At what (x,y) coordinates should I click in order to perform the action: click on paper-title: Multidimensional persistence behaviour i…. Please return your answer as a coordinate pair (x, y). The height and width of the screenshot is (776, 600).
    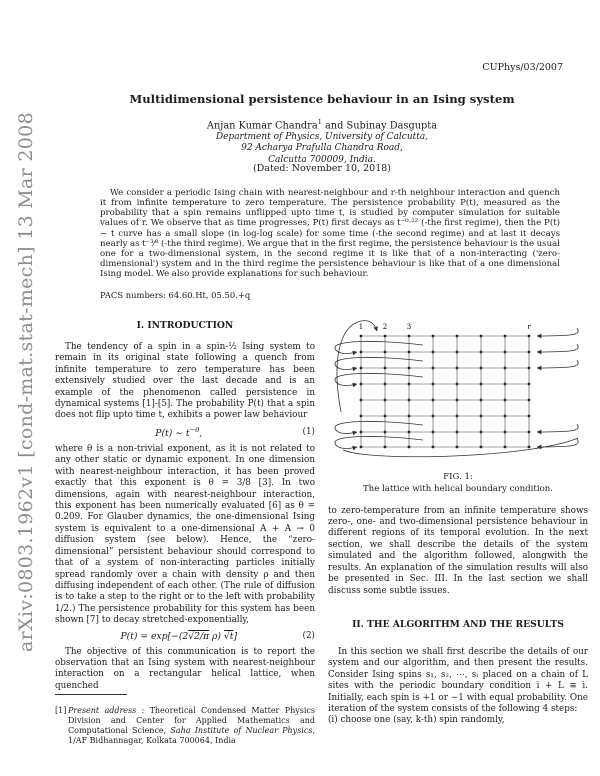
    Looking at the image, I should click on (322, 99).